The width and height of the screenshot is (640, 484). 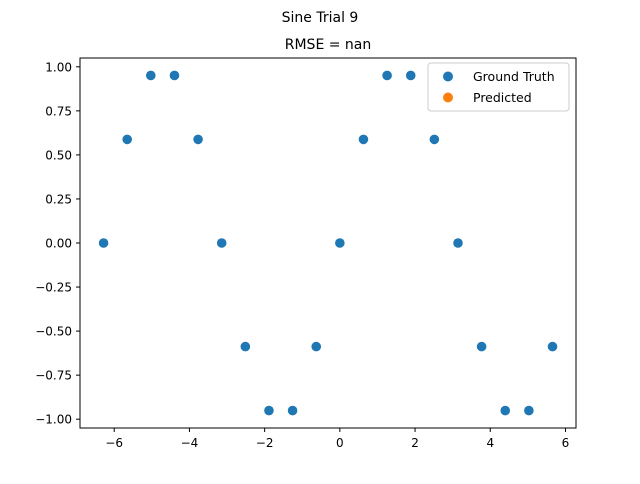 I want to click on y-tick-label: 0.00, so click(x=58, y=244).